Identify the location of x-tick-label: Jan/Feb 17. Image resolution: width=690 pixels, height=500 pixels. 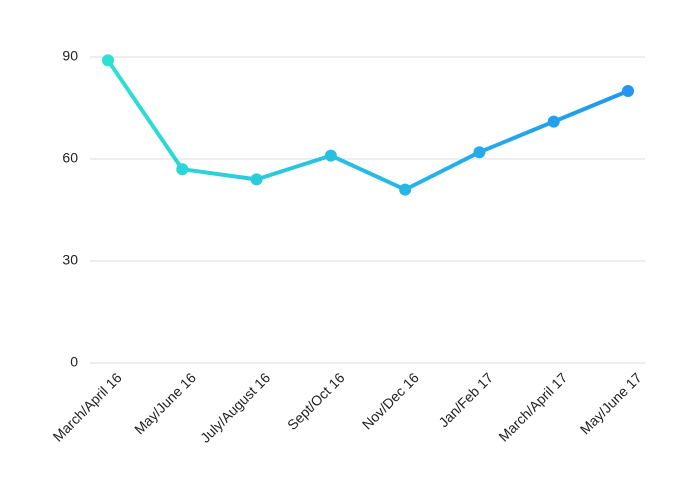
(465, 399).